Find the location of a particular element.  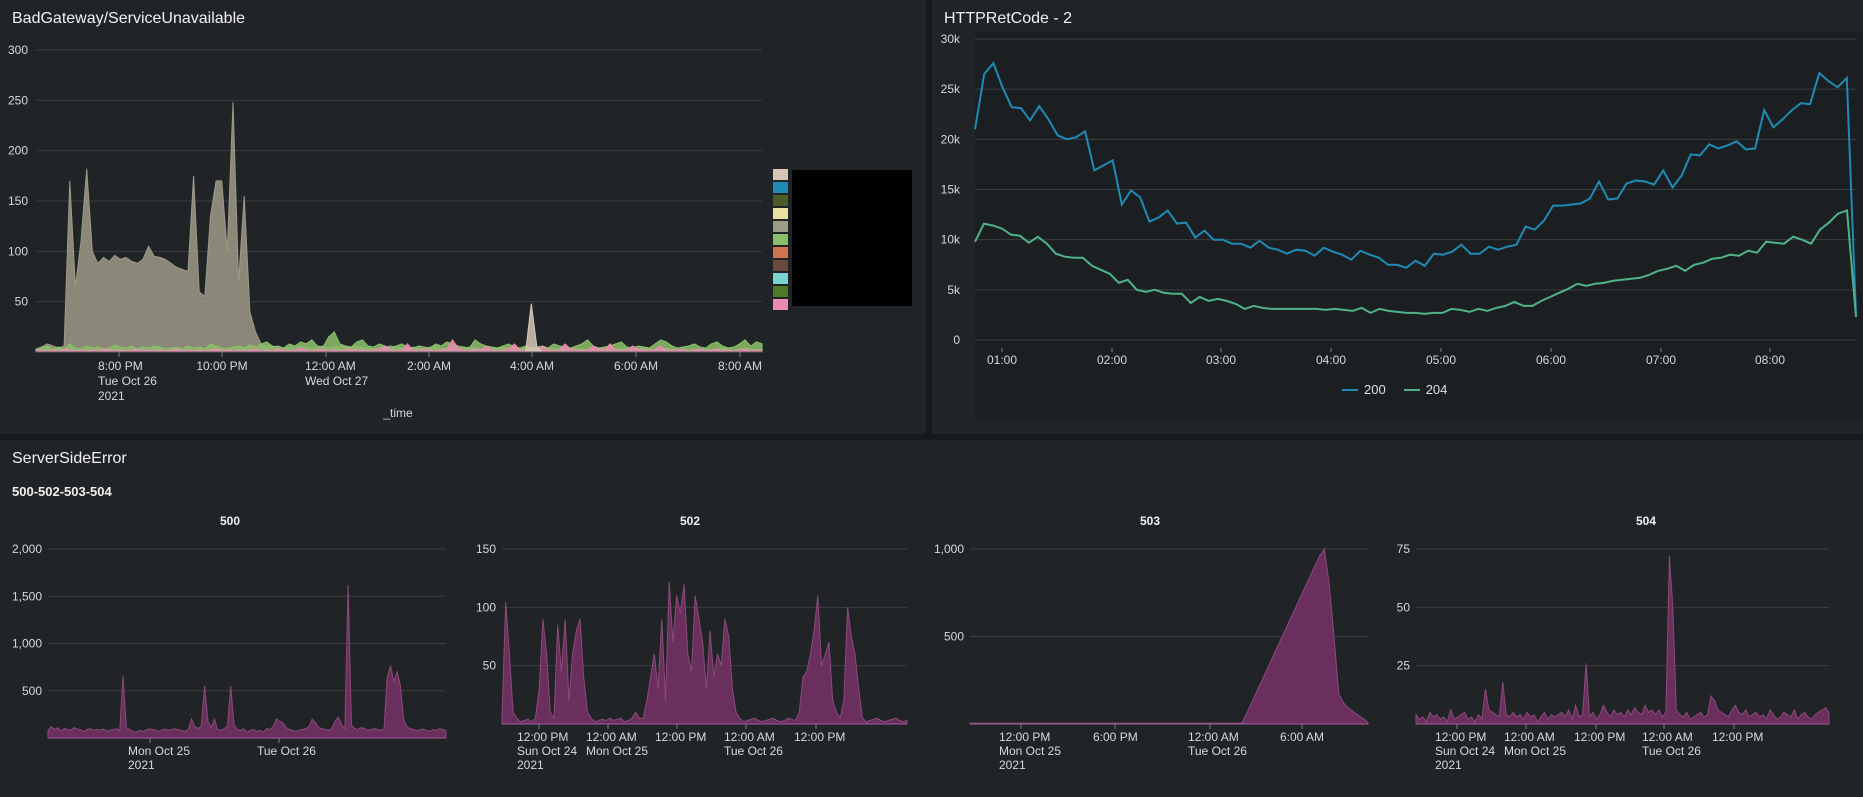

bad-xtick-label: 8:00 PM is located at coordinates (120, 366).